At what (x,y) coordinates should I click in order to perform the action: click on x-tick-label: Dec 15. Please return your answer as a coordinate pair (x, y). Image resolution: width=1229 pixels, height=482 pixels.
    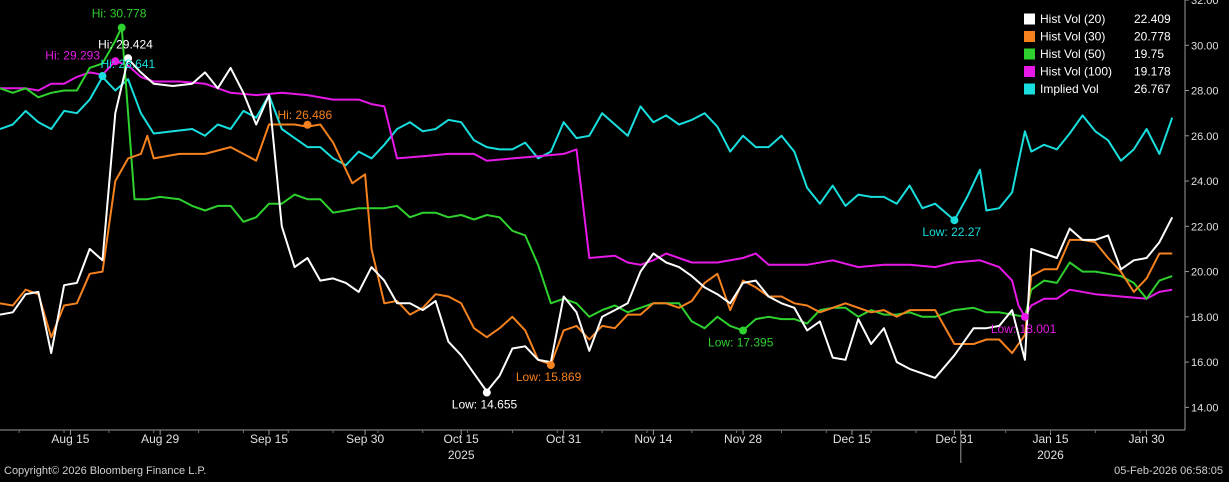
    Looking at the image, I should click on (852, 439).